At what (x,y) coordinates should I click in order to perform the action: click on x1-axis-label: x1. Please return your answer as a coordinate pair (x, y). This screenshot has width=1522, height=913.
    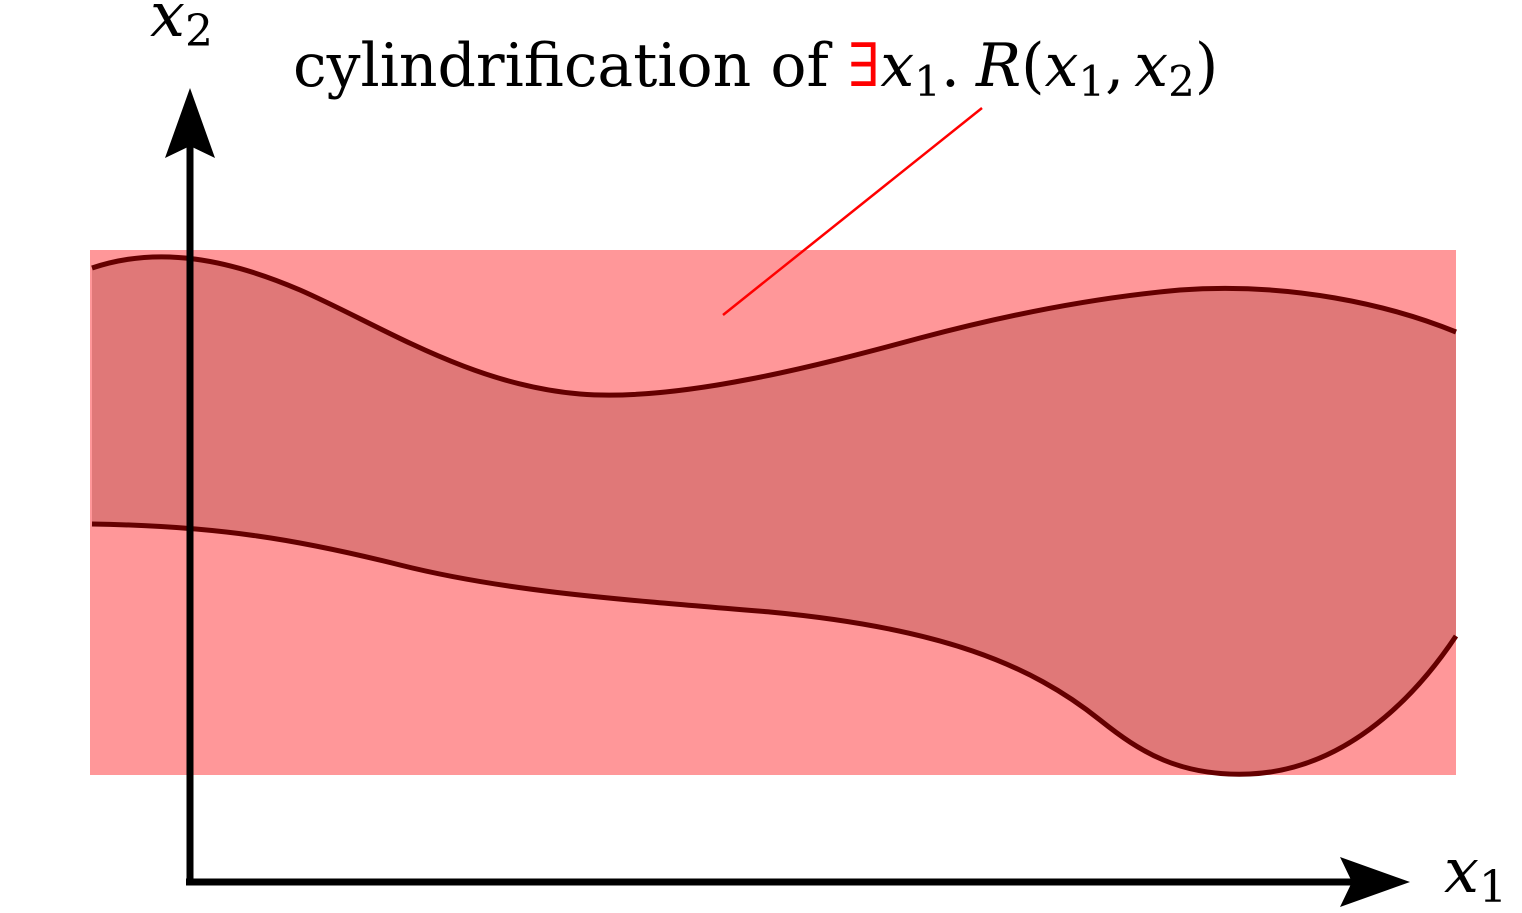
    Looking at the image, I should click on (1475, 873).